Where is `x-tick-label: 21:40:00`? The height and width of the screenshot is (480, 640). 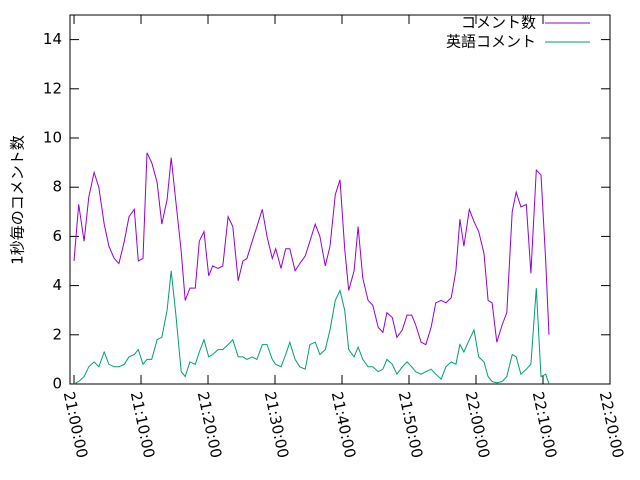
x-tick-label: 21:40:00 is located at coordinates (344, 425).